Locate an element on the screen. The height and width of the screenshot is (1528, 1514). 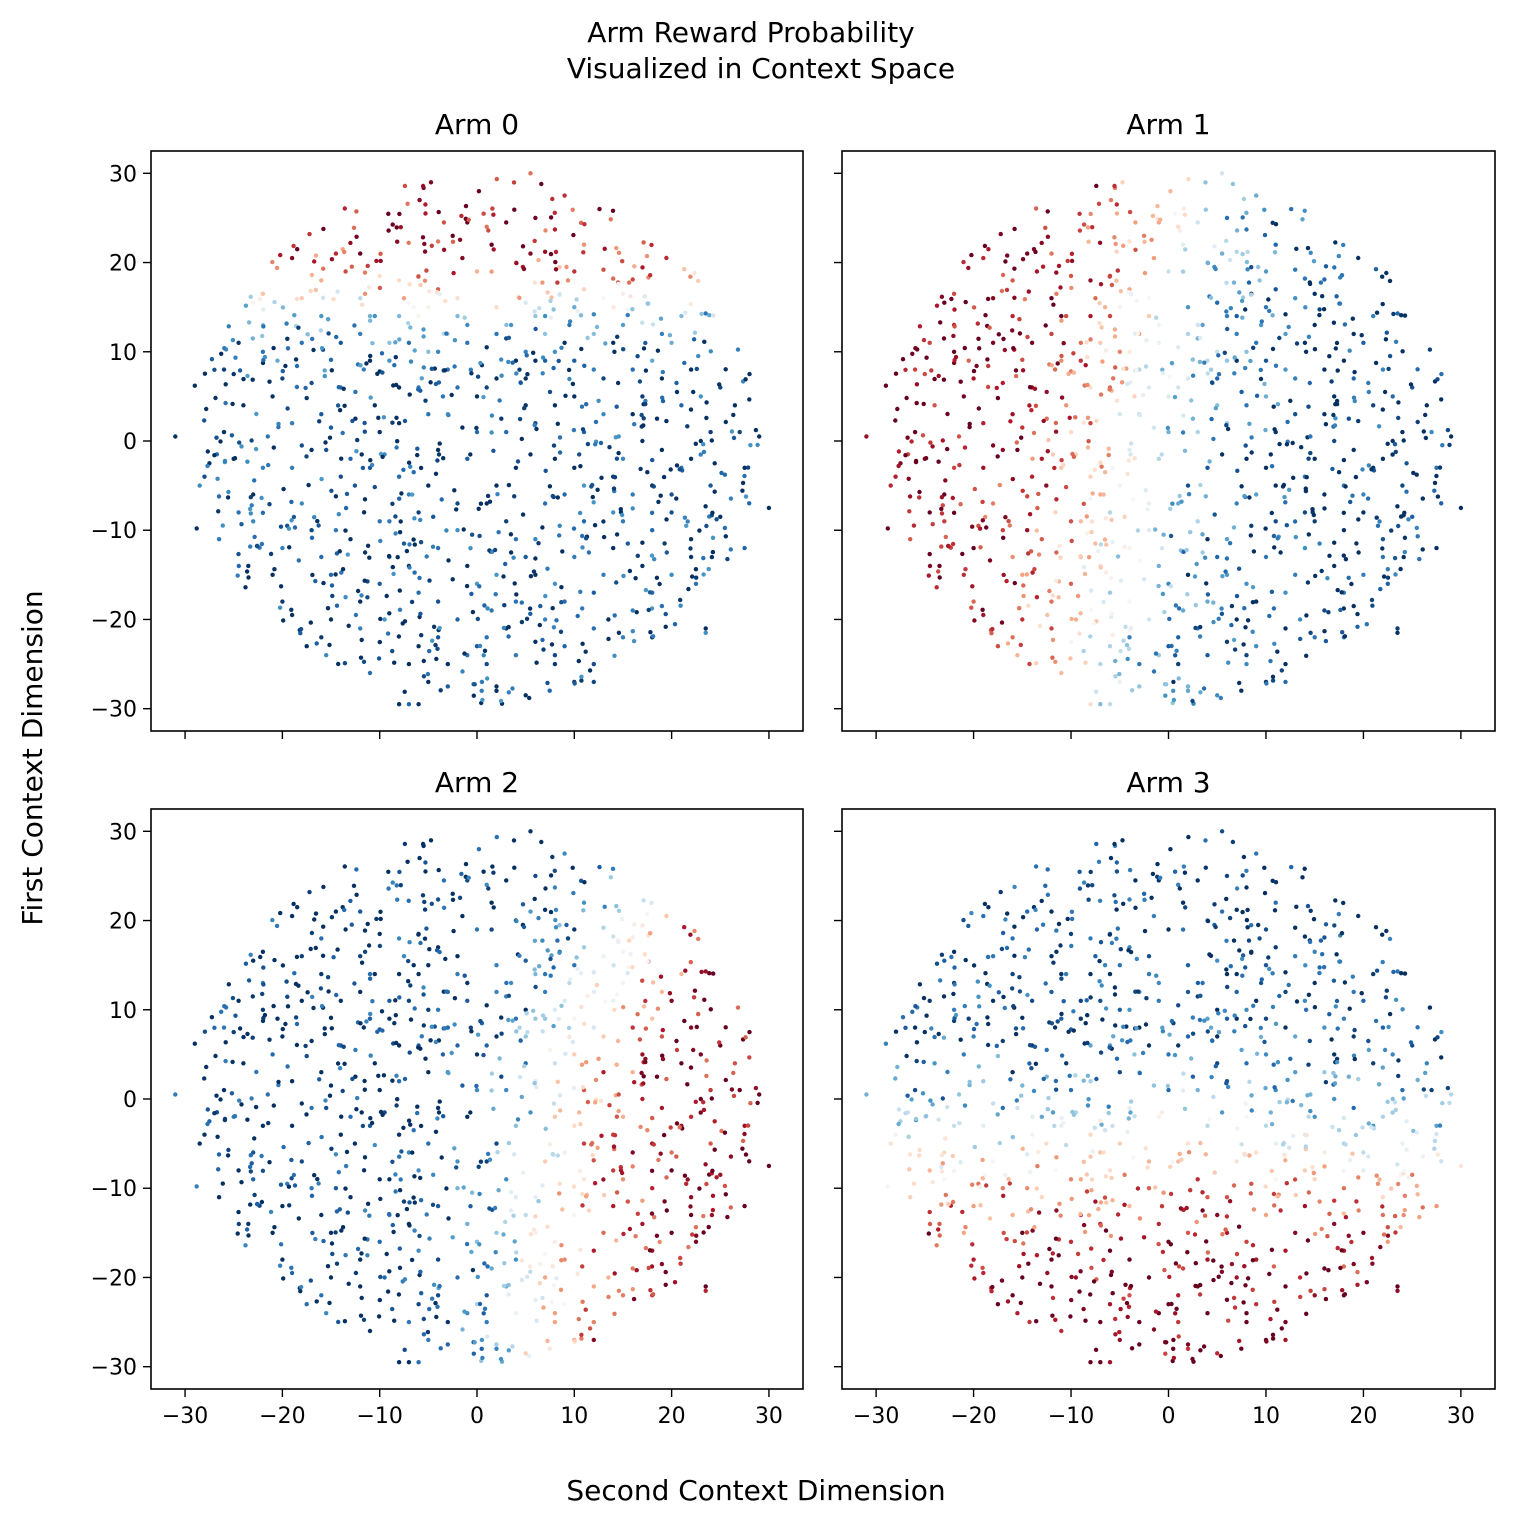
y-tick-label: 30 is located at coordinates (123, 832).